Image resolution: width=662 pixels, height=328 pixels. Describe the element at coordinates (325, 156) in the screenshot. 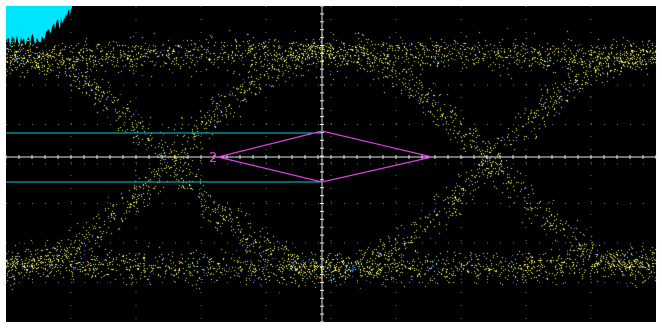

I see `mask-polygon` at that location.